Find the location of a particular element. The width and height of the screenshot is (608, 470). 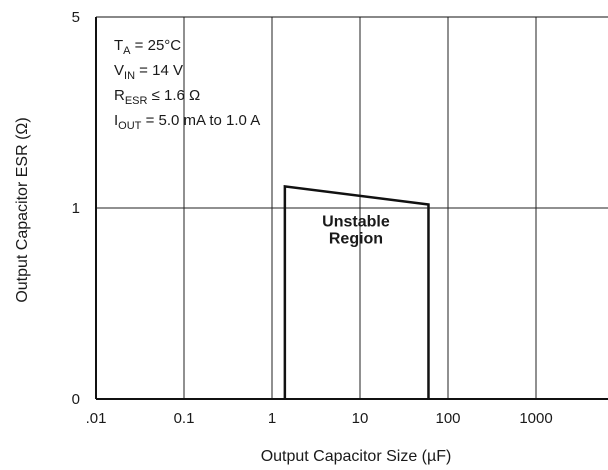

y-tick-label: 1 is located at coordinates (76, 208).